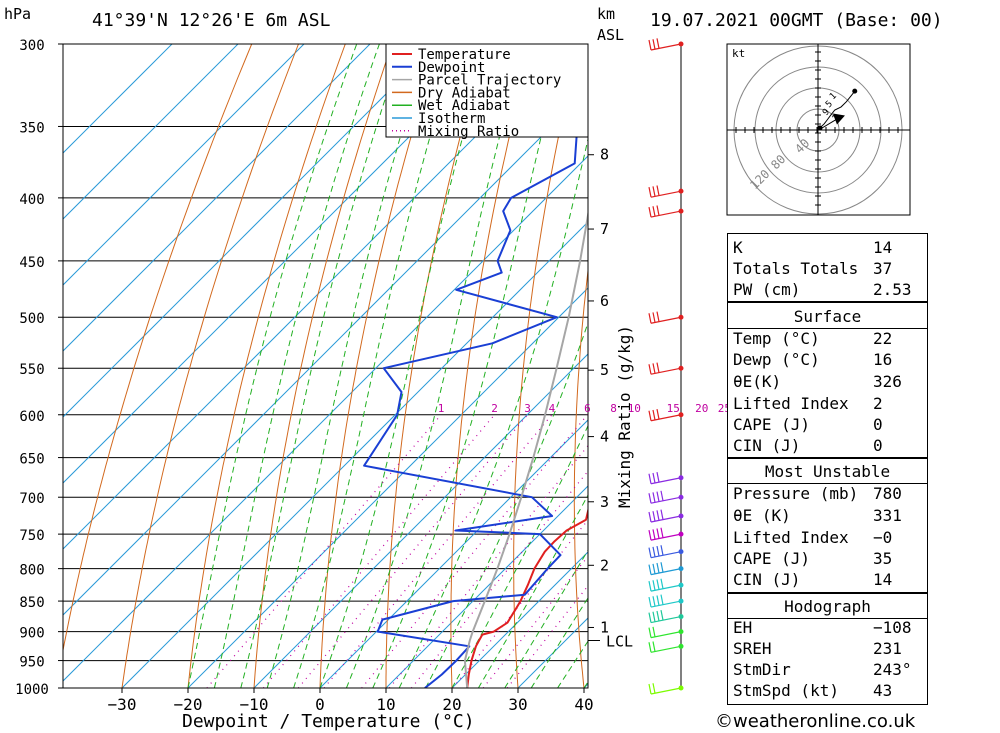 The width and height of the screenshot is (1000, 733). Describe the element at coordinates (604, 627) in the screenshot. I see `km-tick-label: 1` at that location.